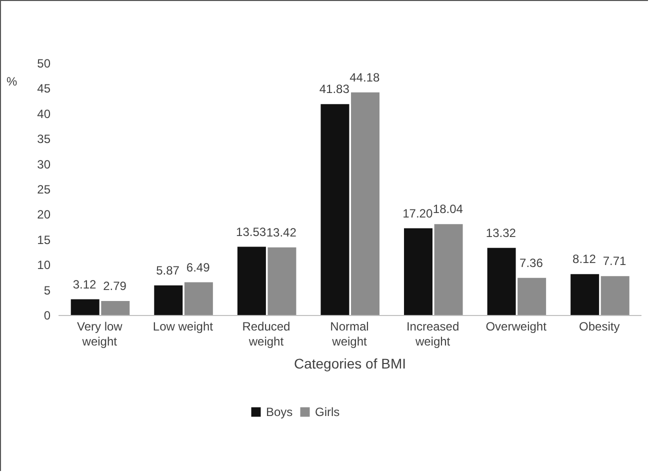  Describe the element at coordinates (281, 232) in the screenshot. I see `data-label: 13.42` at that location.